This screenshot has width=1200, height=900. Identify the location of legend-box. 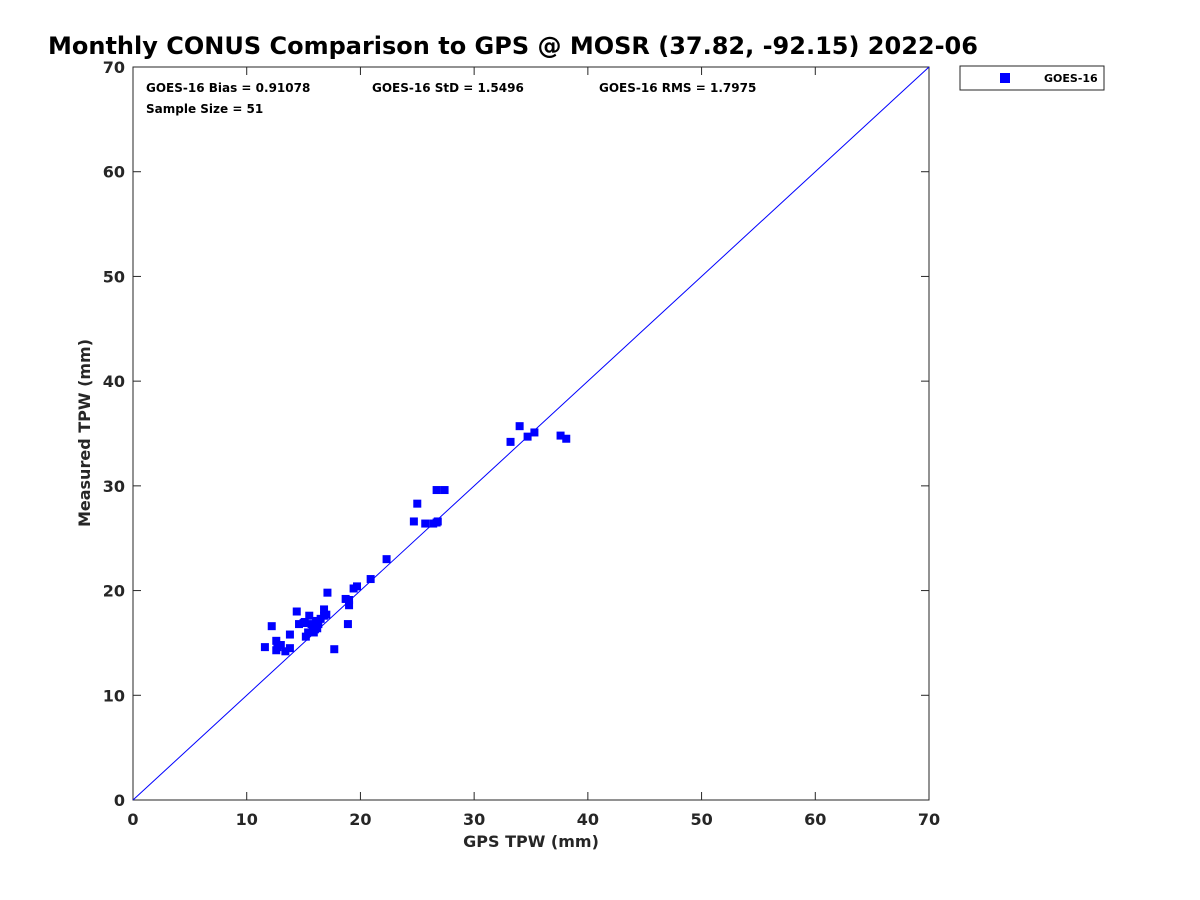
(1032, 78).